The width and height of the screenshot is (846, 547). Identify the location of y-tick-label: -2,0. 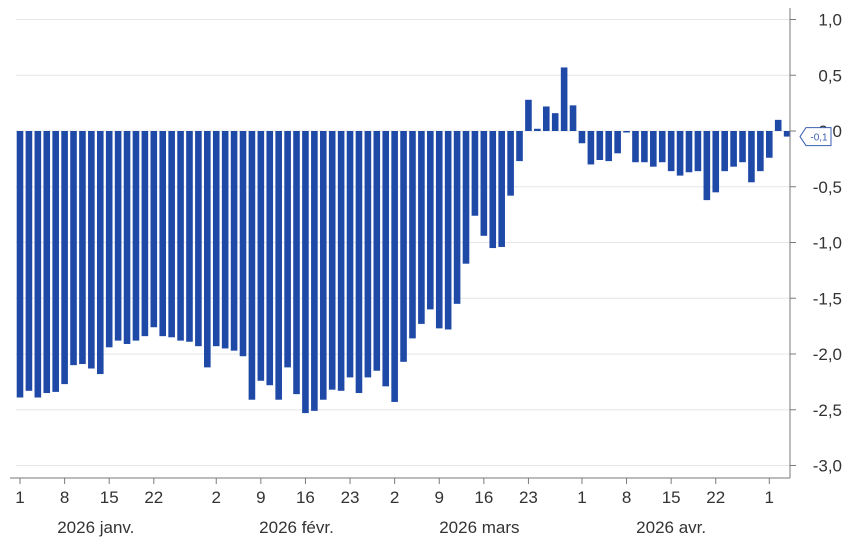
(827, 354).